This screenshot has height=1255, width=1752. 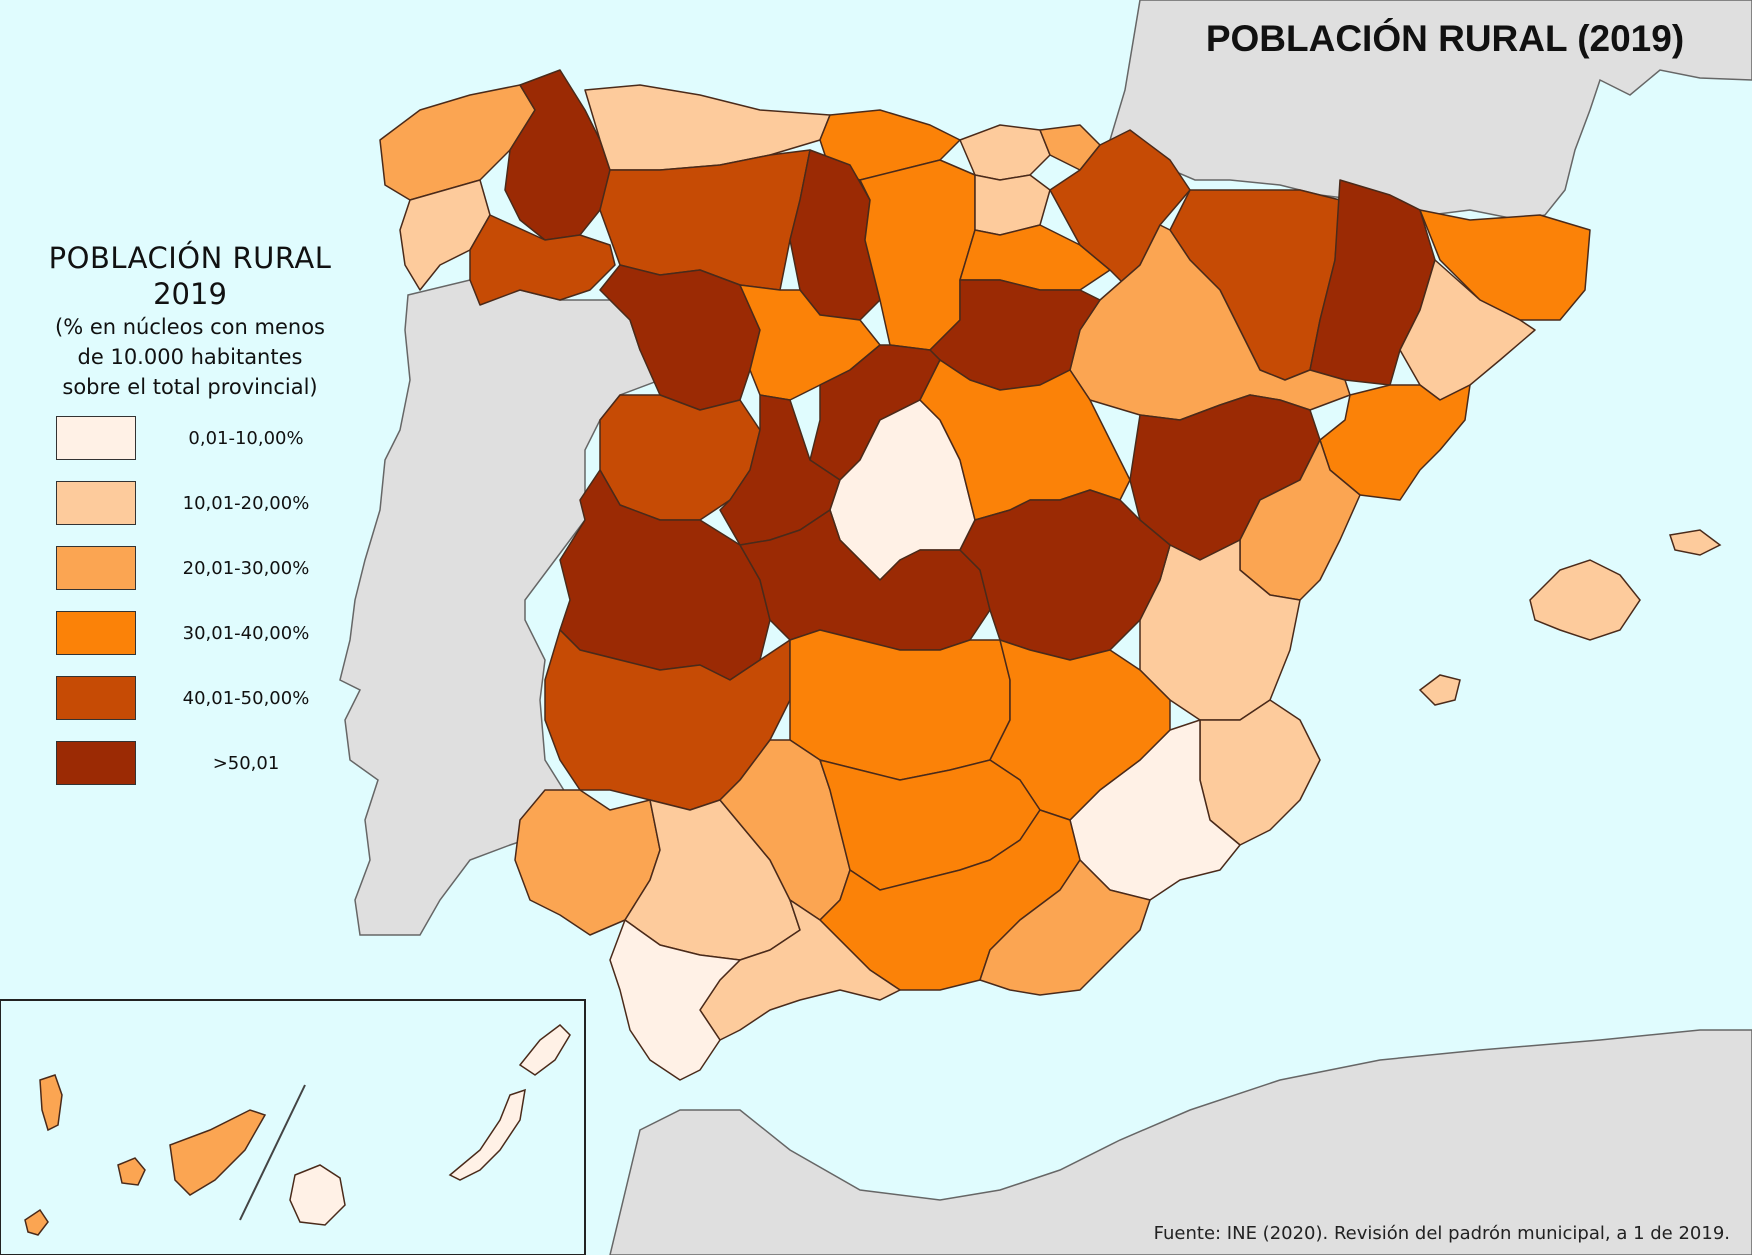 What do you see at coordinates (1395, 442) in the screenshot?
I see `province-tarragona` at bounding box center [1395, 442].